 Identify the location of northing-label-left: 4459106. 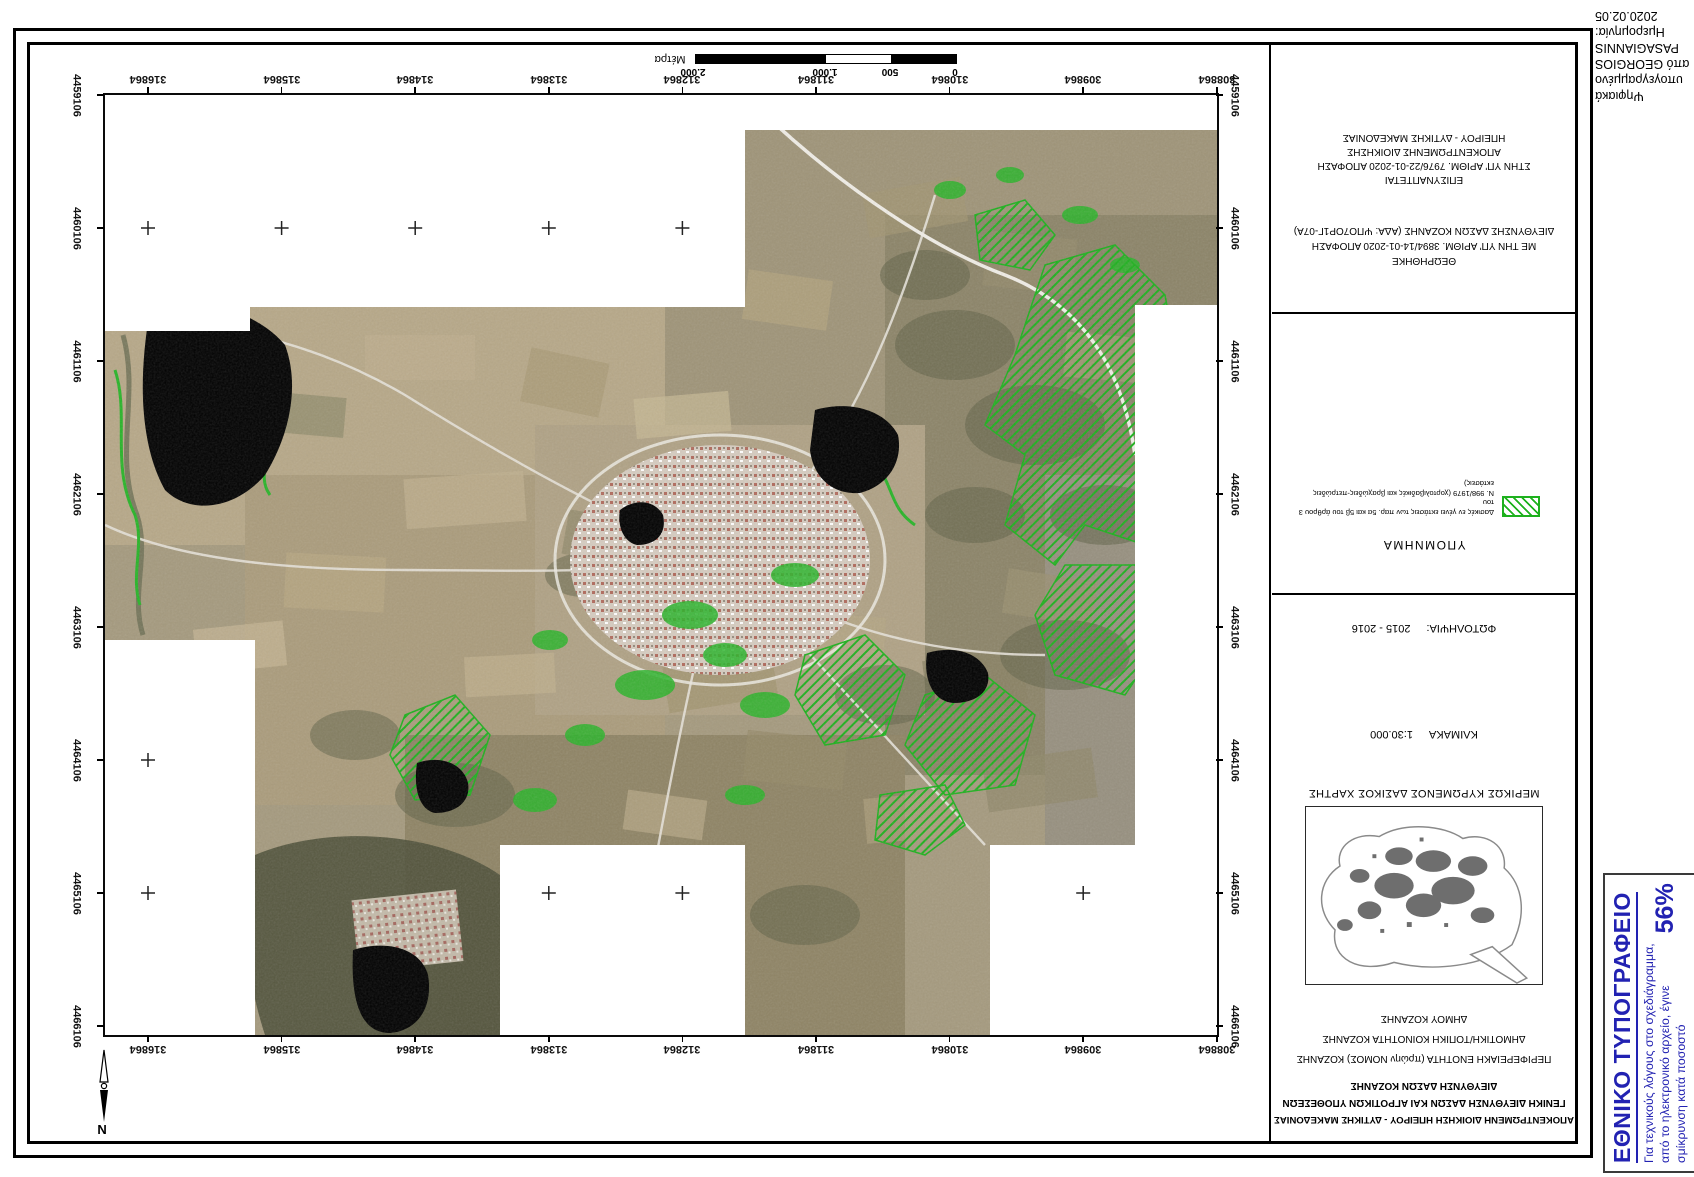
(76, 95).